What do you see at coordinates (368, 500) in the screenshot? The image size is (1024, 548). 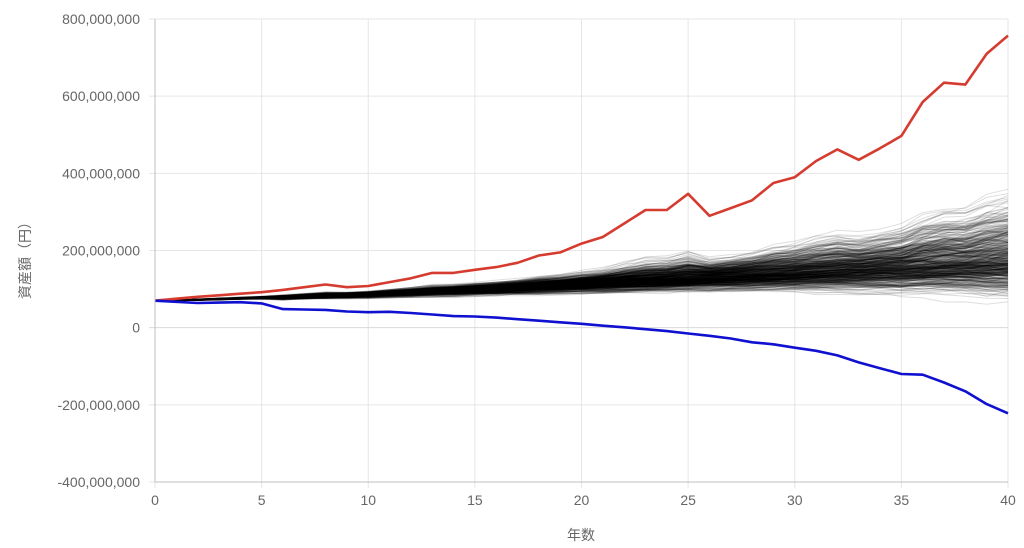 I see `x-tick-label: 10` at bounding box center [368, 500].